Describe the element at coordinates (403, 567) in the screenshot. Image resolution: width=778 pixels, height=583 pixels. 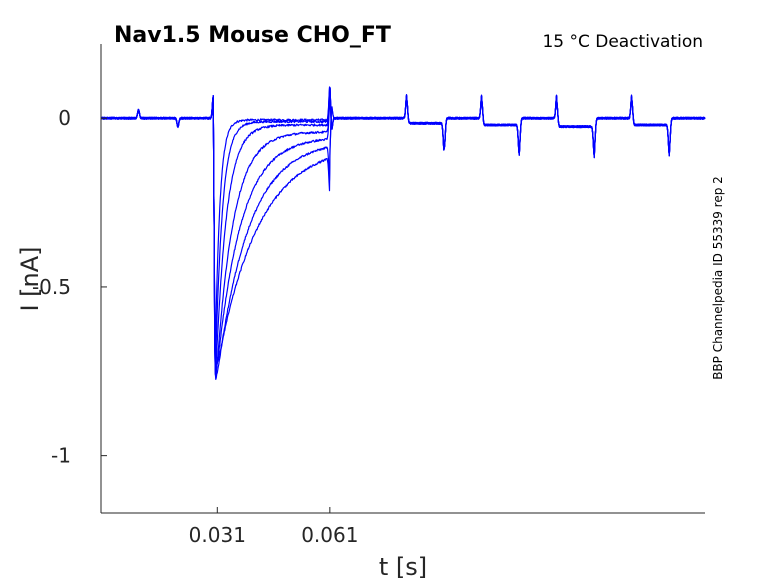
I see `x-axis-label: t [s]` at that location.